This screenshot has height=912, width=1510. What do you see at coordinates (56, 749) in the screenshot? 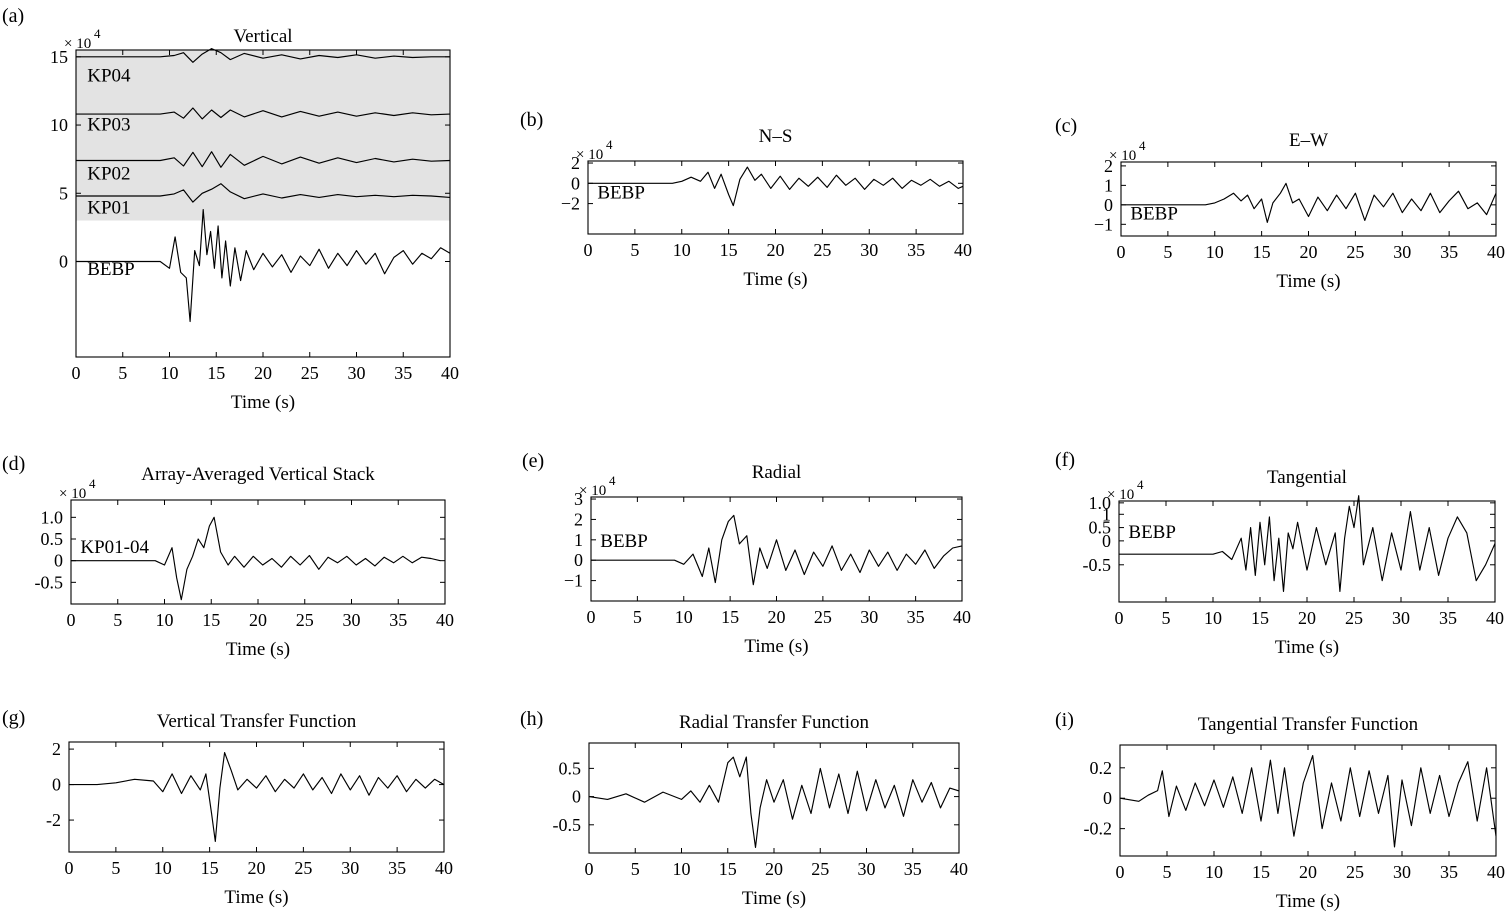
I see `y-tick-label: 2` at bounding box center [56, 749].